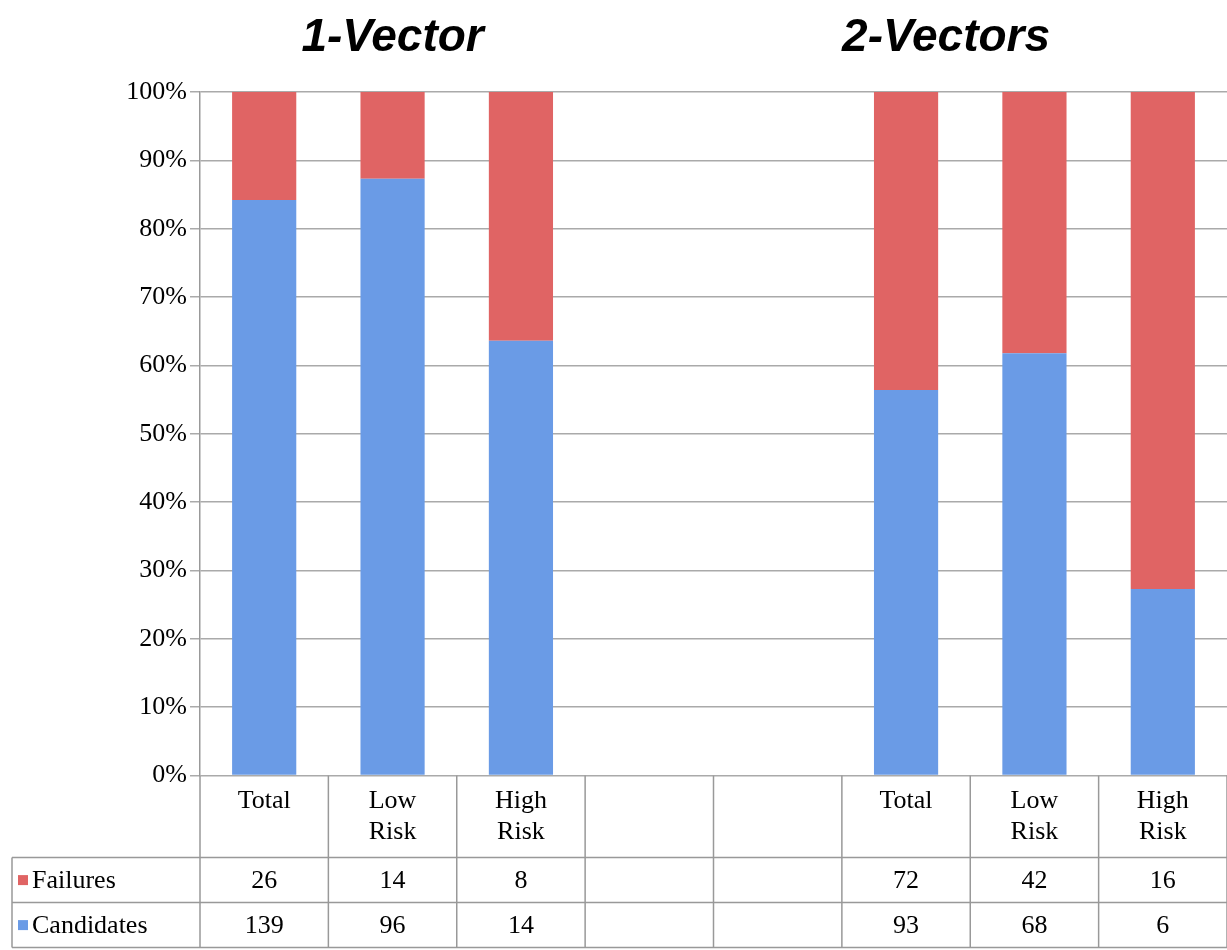 This screenshot has height=950, width=1227. What do you see at coordinates (163, 500) in the screenshot?
I see `y-tick-label: 40%` at bounding box center [163, 500].